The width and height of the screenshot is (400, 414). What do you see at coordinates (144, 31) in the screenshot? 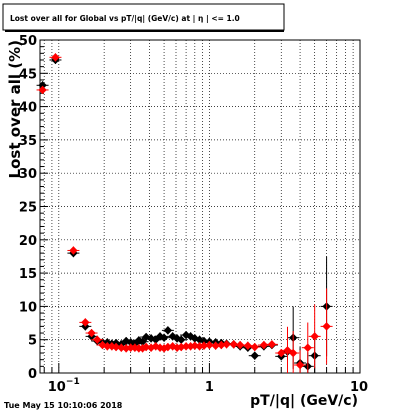
I see `title-box-shadow` at bounding box center [144, 31].